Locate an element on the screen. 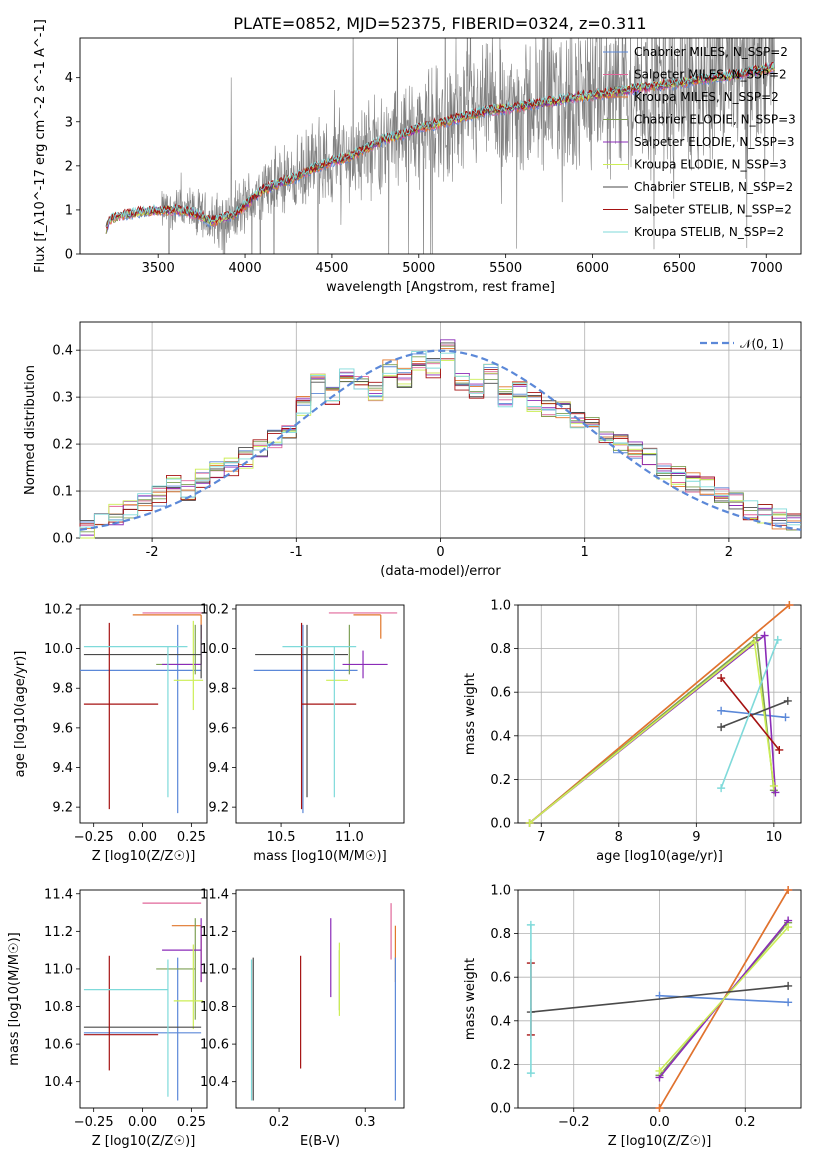 This screenshot has width=819, height=1170. y-tick-label: 0.6 is located at coordinates (500, 978).